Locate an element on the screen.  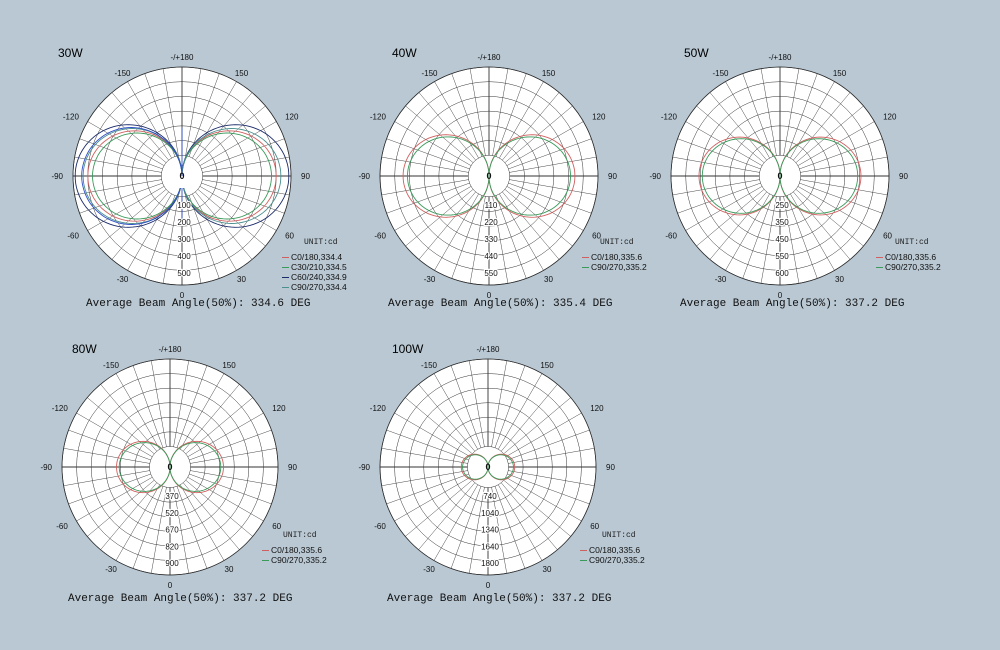
angle-label: -60 is located at coordinates (671, 236).